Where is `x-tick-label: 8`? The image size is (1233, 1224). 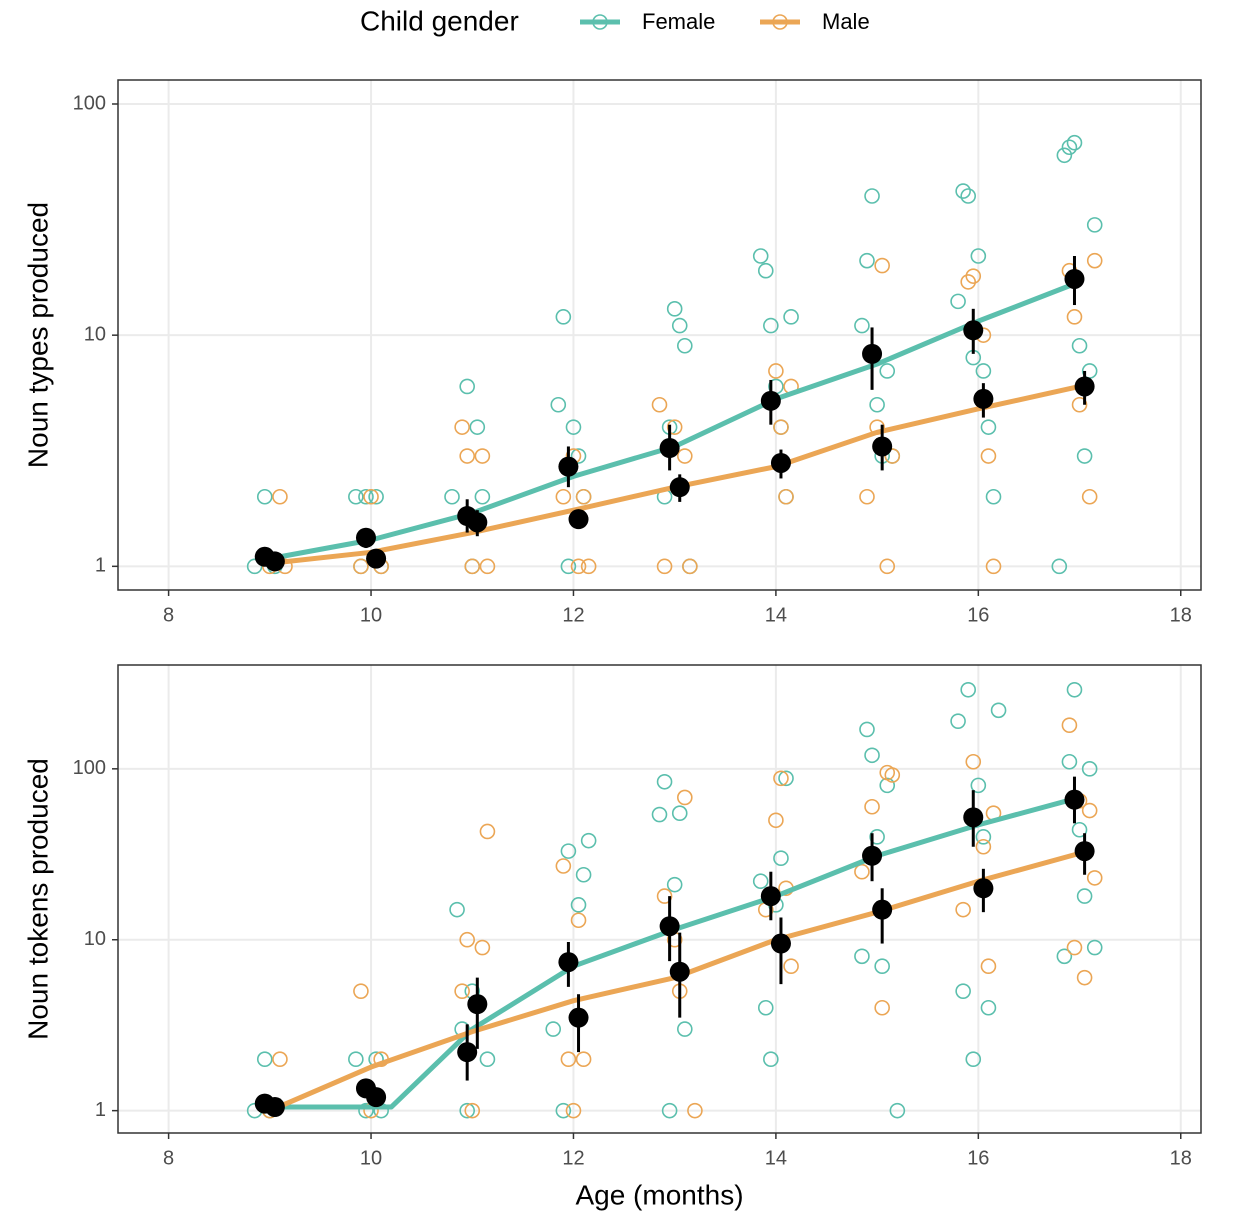
x-tick-label: 8 is located at coordinates (168, 615).